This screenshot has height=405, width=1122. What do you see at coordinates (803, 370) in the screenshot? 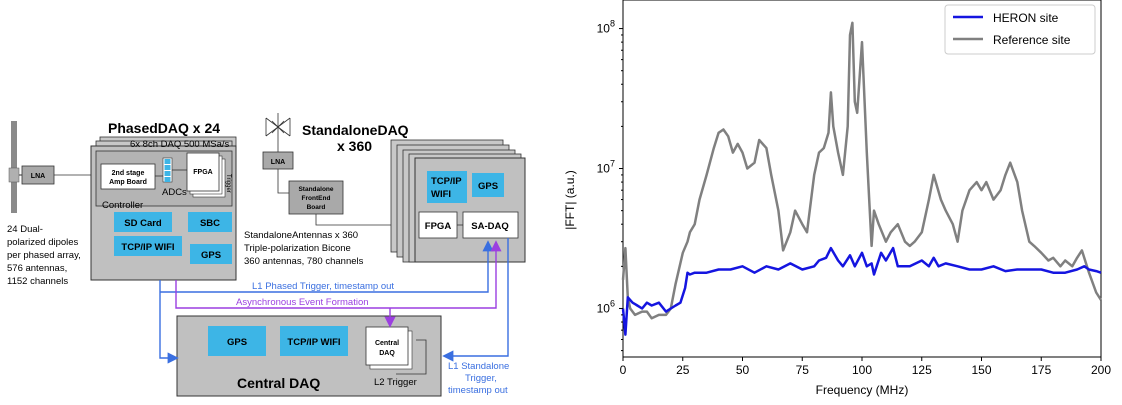
I see `x-tick-label: 75` at bounding box center [803, 370].